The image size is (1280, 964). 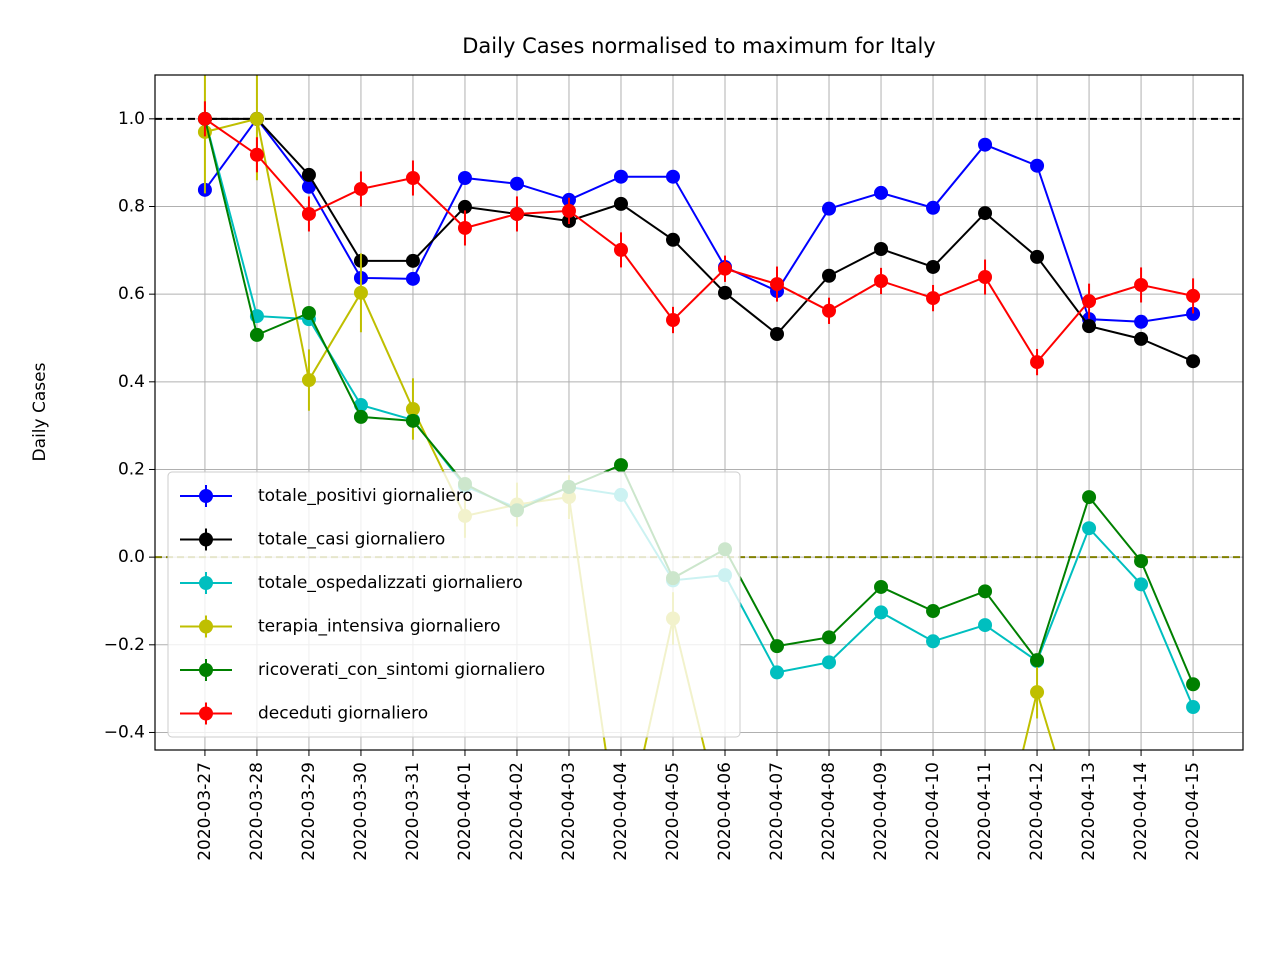 What do you see at coordinates (343, 714) in the screenshot?
I see `legend-label: deceduti giornaliero` at bounding box center [343, 714].